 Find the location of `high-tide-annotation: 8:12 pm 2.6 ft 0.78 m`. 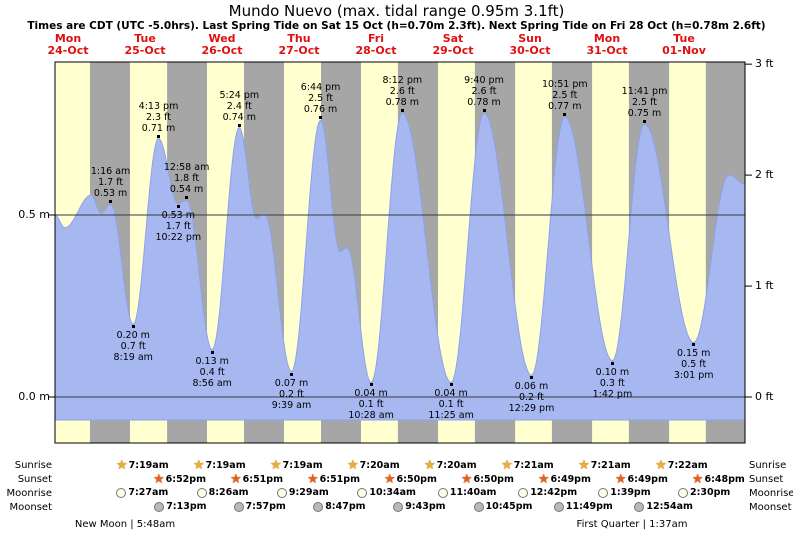

high-tide-annotation: 8:12 pm 2.6 ft 0.78 m is located at coordinates (402, 91).